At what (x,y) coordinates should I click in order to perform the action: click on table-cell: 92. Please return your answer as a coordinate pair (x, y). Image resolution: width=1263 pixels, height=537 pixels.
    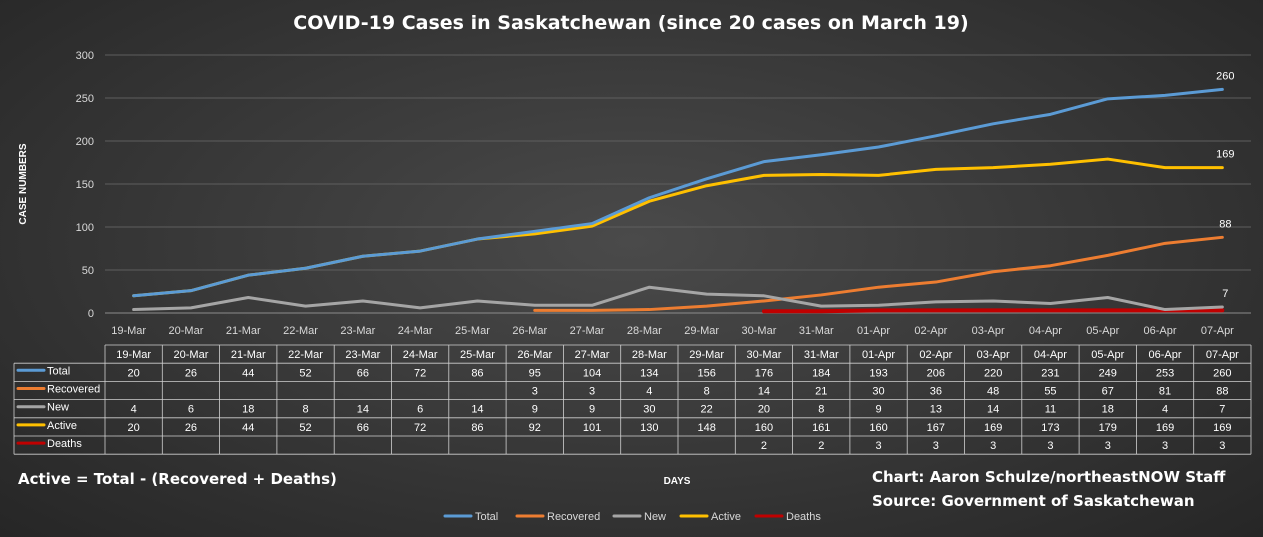
    Looking at the image, I should click on (535, 428).